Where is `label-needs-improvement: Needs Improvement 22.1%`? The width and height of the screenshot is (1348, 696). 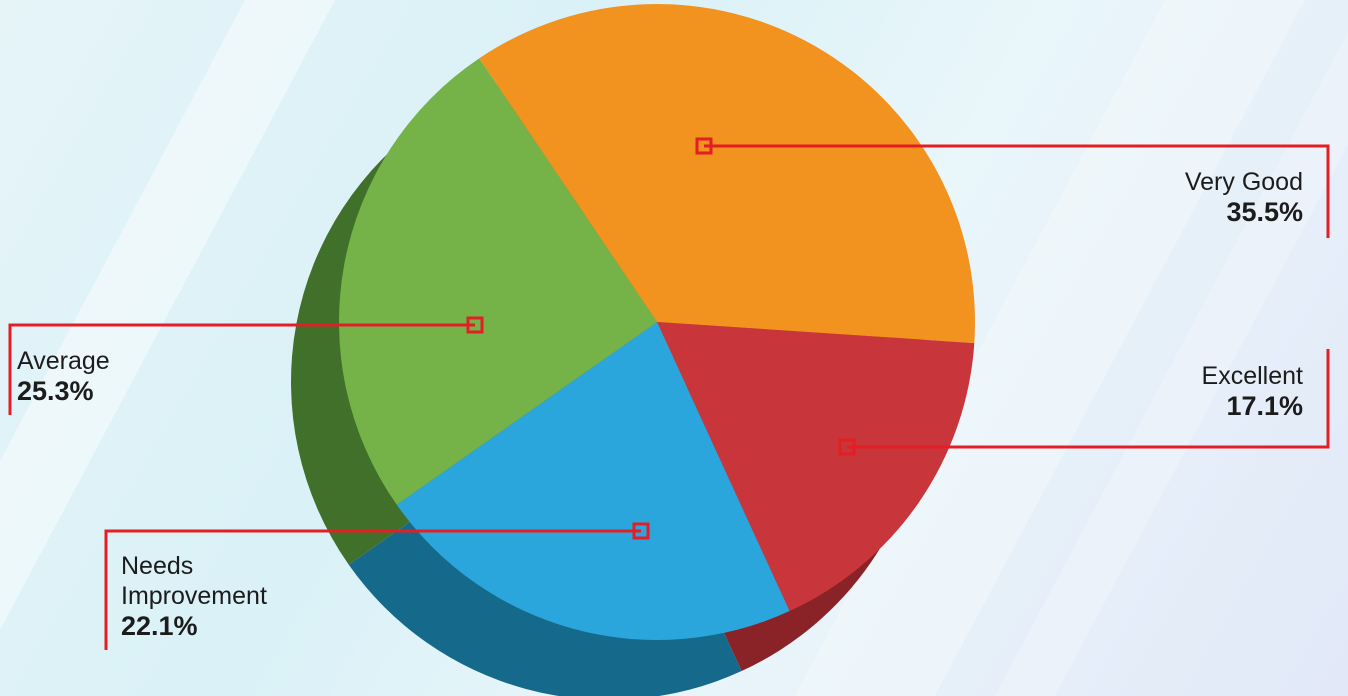 label-needs-improvement: Needs Improvement 22.1% is located at coordinates (231, 596).